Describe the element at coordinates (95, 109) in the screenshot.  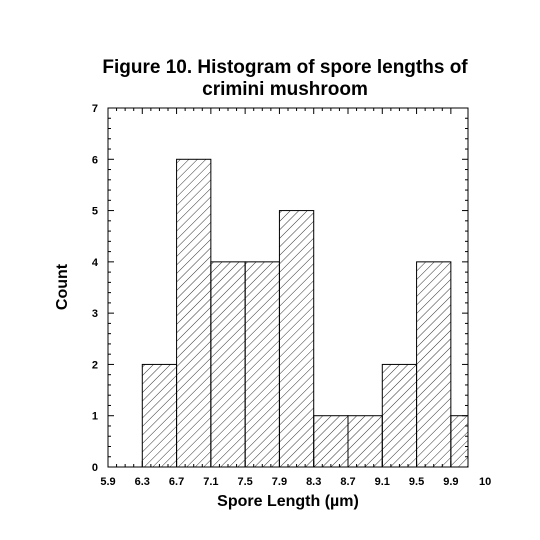
I see `y-tick-label: 7` at that location.